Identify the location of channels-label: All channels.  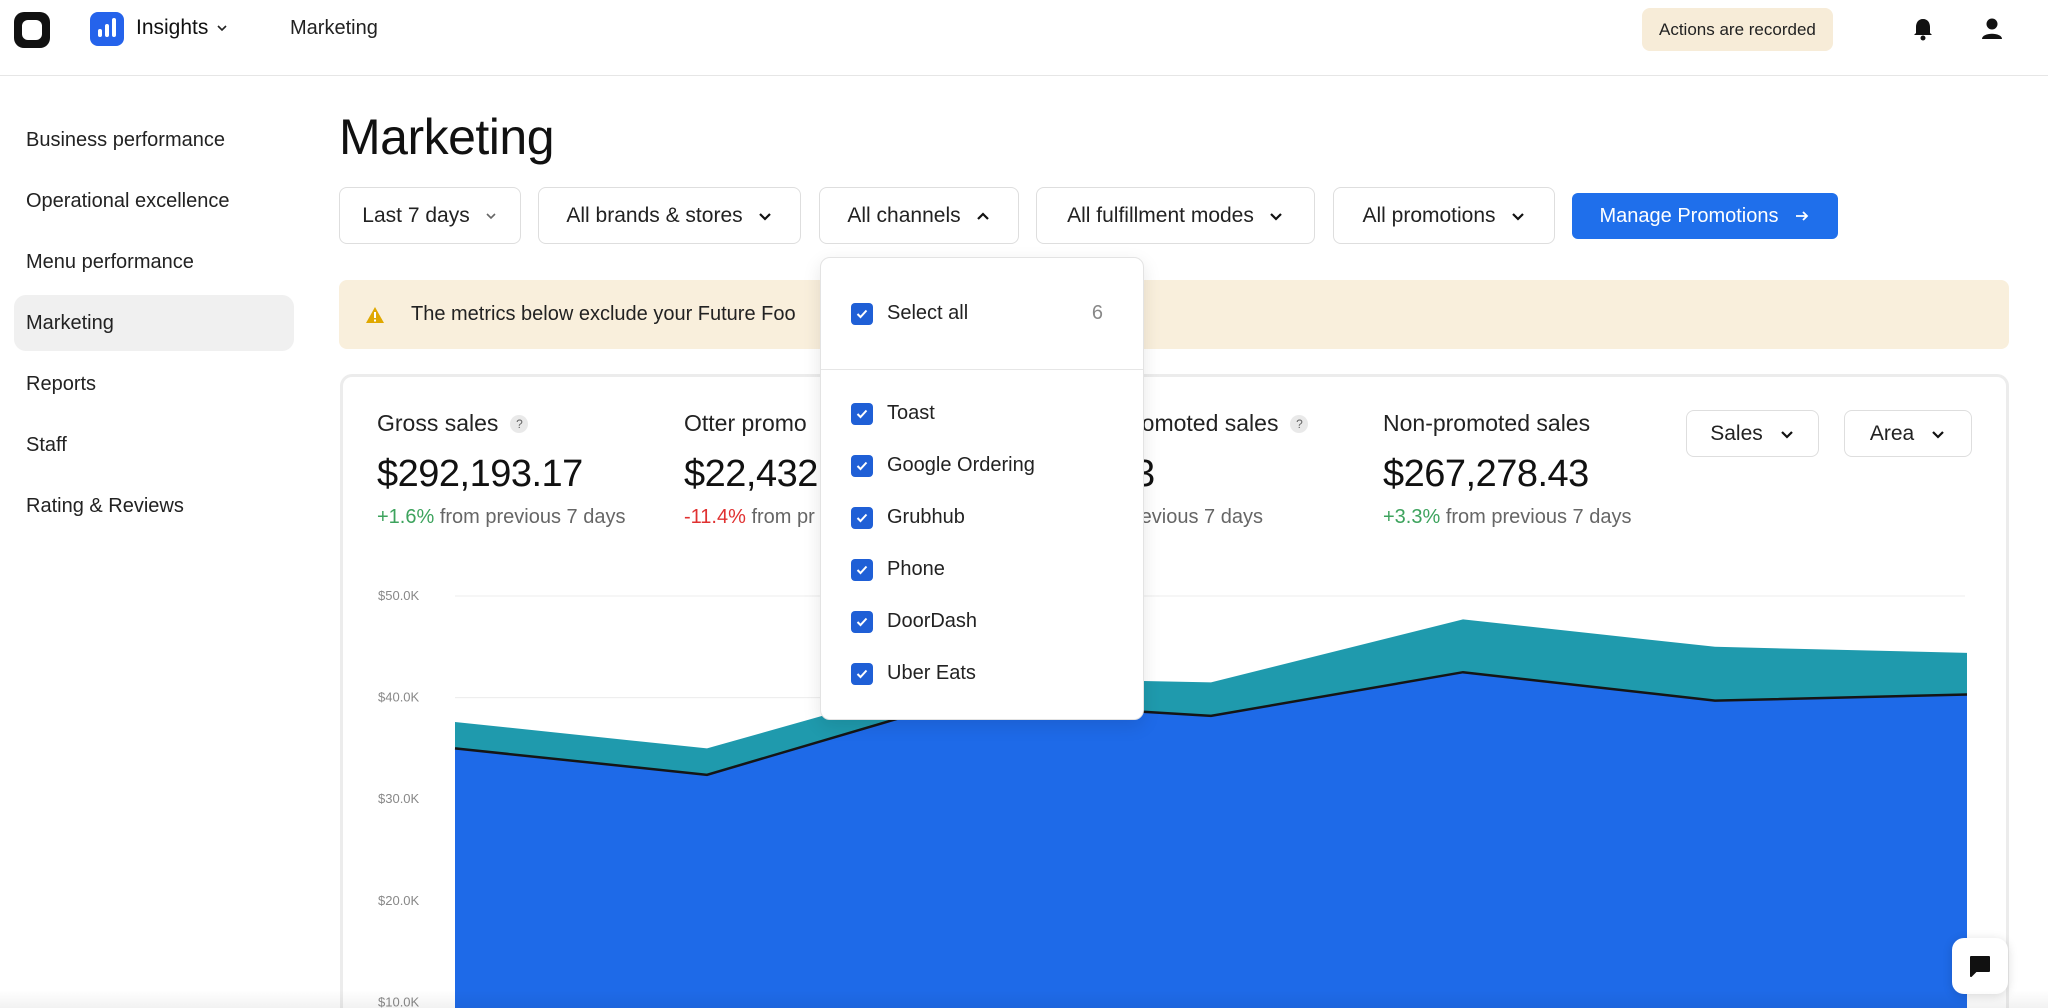
(904, 215).